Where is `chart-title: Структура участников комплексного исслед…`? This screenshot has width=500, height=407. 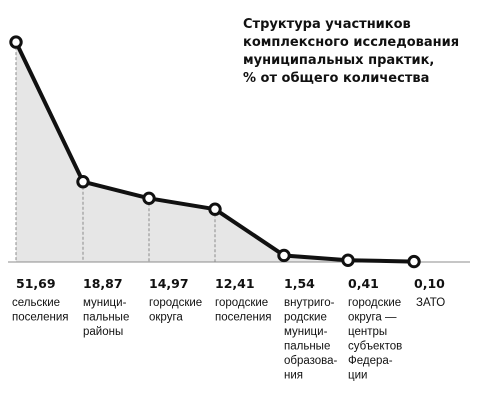 chart-title: Структура участников комплексного исслед… is located at coordinates (368, 52).